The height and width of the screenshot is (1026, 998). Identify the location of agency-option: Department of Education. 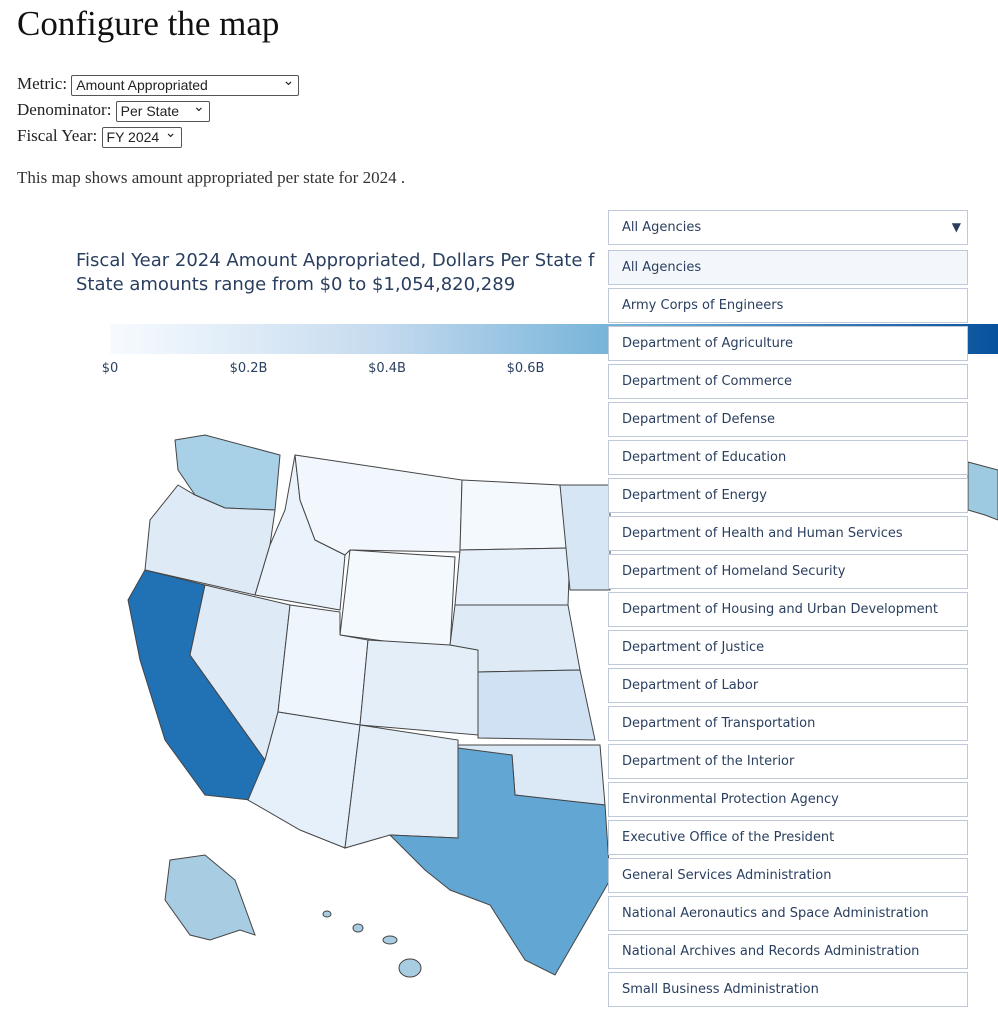
(788, 457).